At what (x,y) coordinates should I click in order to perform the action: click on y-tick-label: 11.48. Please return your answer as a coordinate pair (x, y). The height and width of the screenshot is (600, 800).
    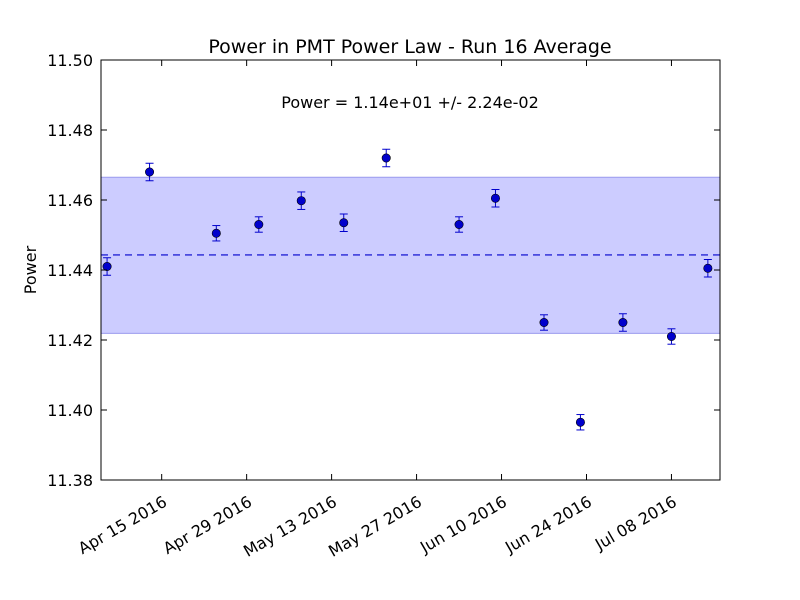
    Looking at the image, I should click on (70, 130).